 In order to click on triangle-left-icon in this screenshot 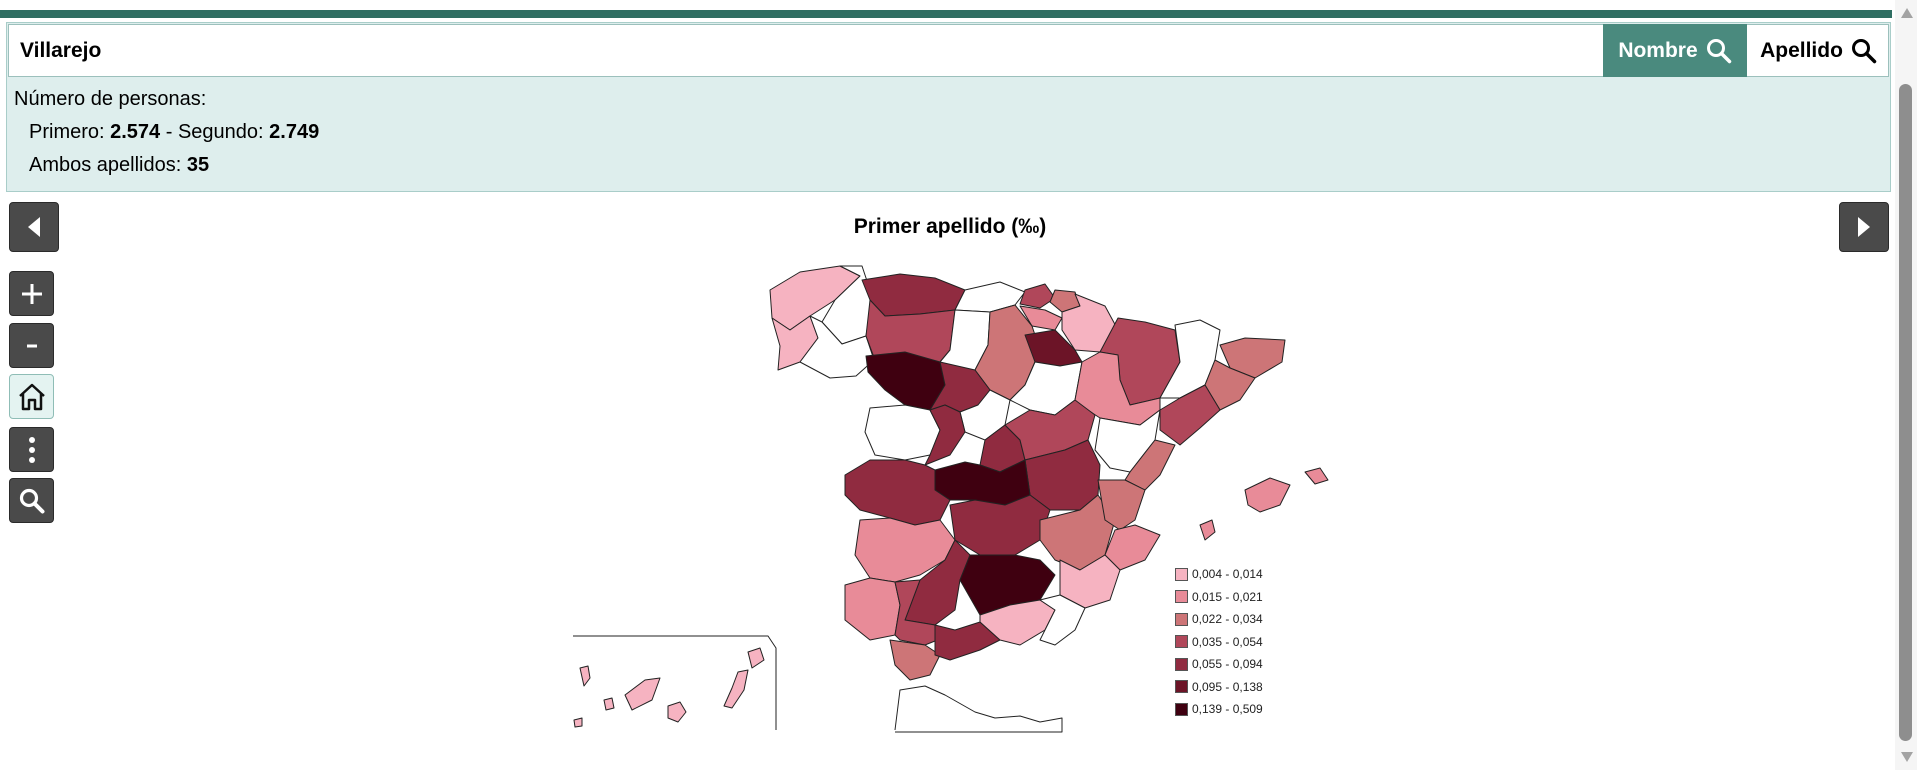, I will do `click(34, 227)`.